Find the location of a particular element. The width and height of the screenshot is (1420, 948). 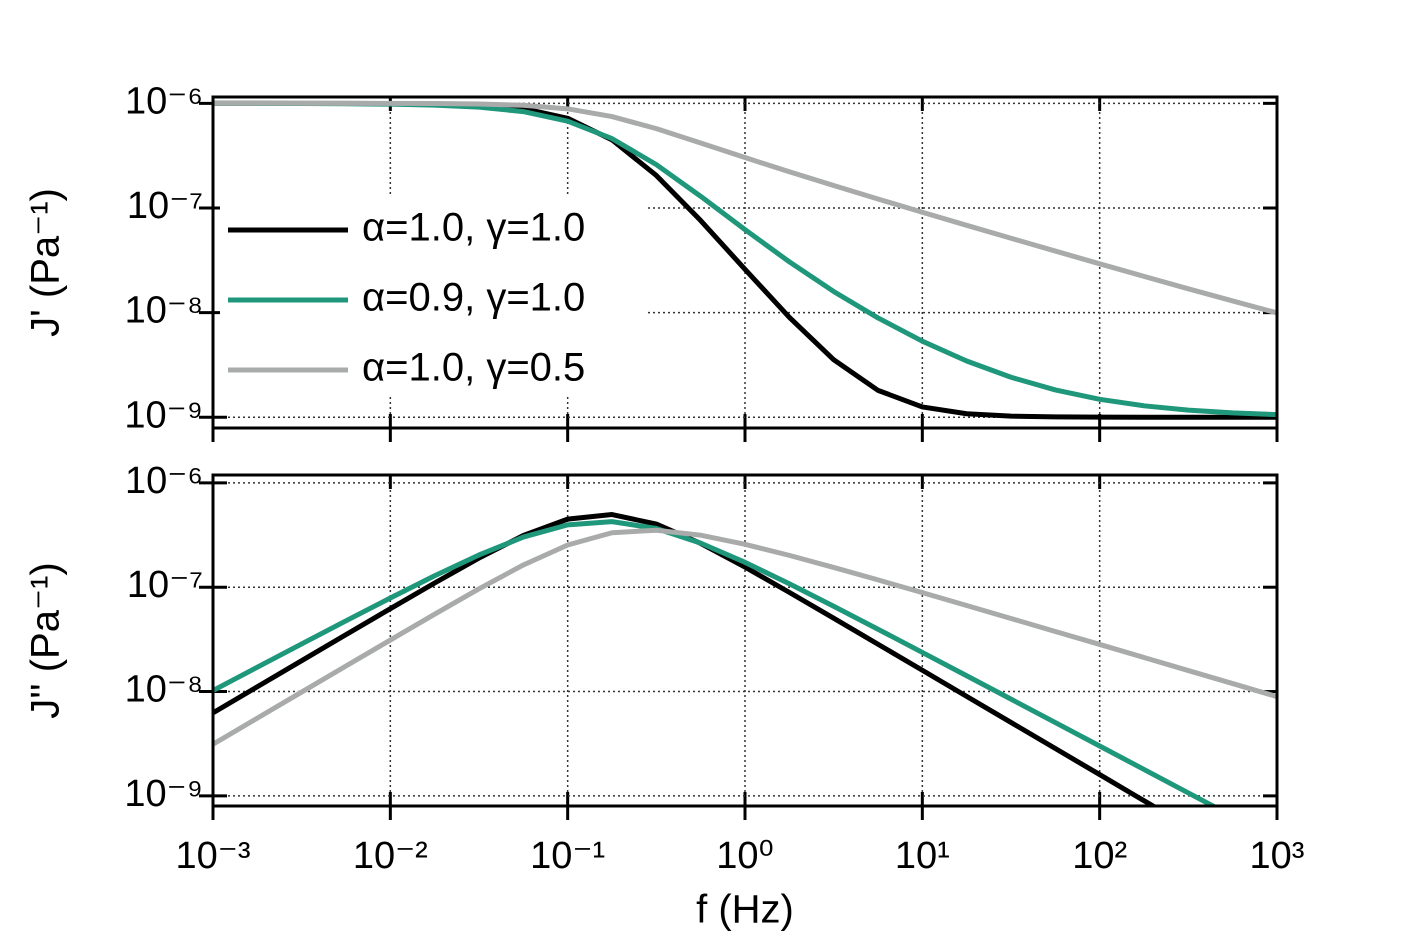

x-tick-label: 10⁰ is located at coordinates (745, 856).